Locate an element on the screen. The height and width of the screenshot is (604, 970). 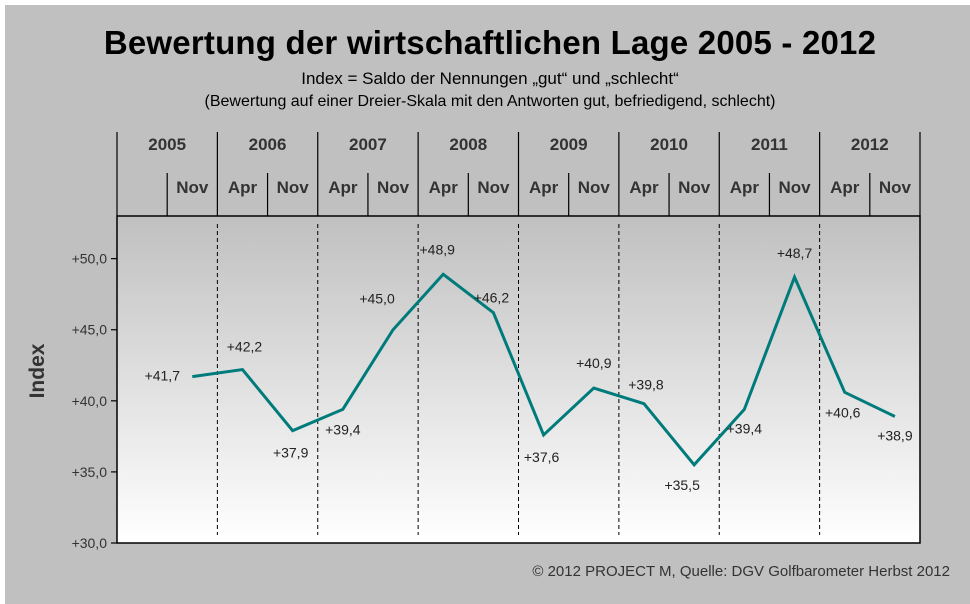
y-tick-label: +35,0 is located at coordinates (90, 472).